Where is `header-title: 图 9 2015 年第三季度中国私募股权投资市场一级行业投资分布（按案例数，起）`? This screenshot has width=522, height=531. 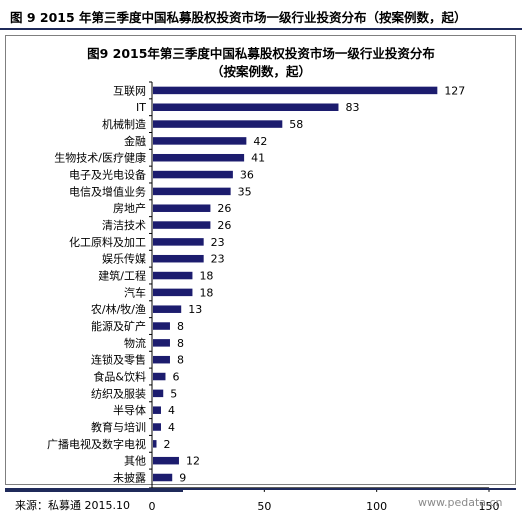 header-title: 图 9 2015 年第三季度中国私募股权投资市场一级行业投资分布（按案例数，起） is located at coordinates (238, 17).